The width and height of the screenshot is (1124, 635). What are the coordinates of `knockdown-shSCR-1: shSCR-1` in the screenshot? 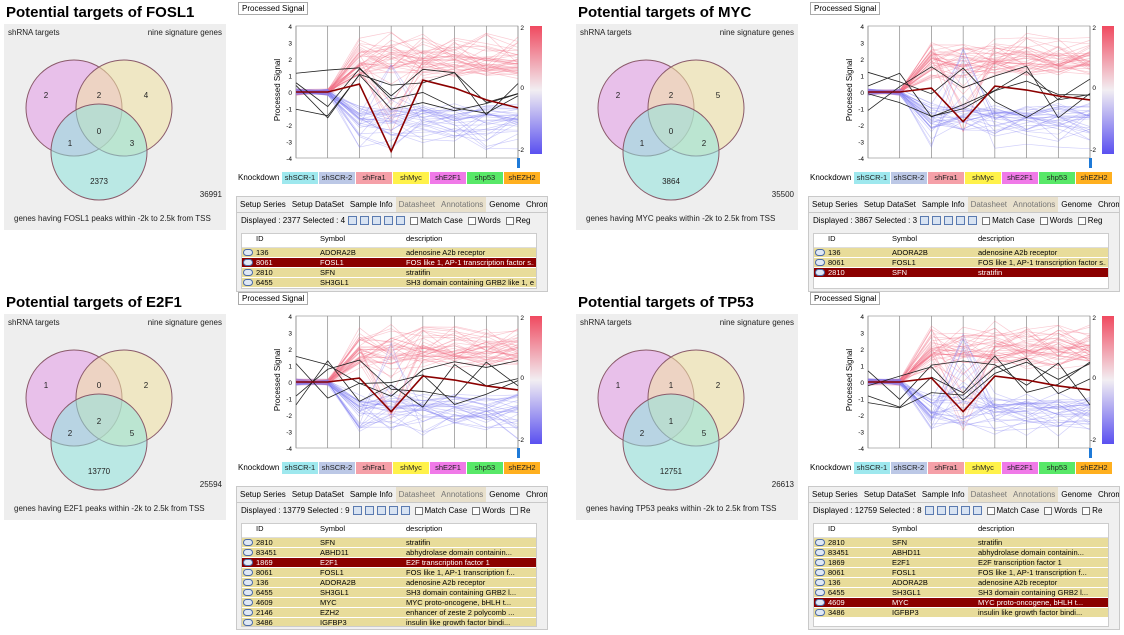 It's located at (872, 178).